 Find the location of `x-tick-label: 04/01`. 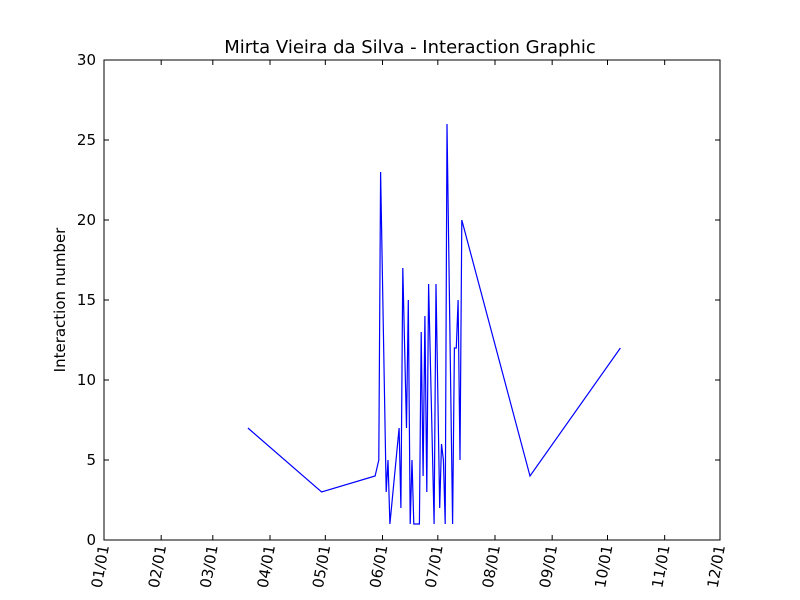

x-tick-label: 04/01 is located at coordinates (266, 567).